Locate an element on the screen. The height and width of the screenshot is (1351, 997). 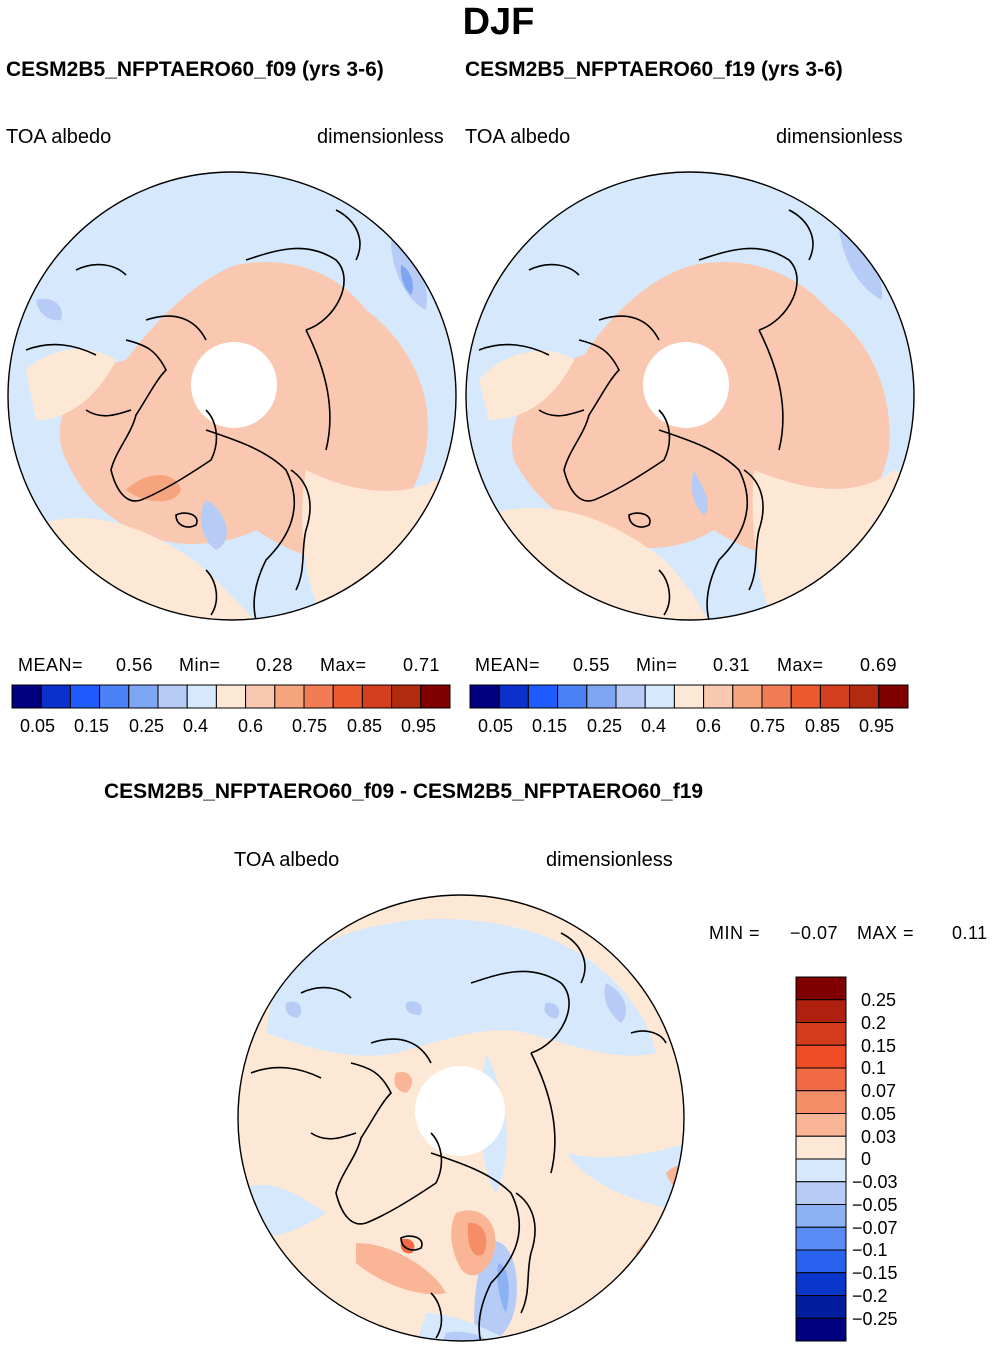
colorbar-difference-tick: 0.07 is located at coordinates (879, 1091).